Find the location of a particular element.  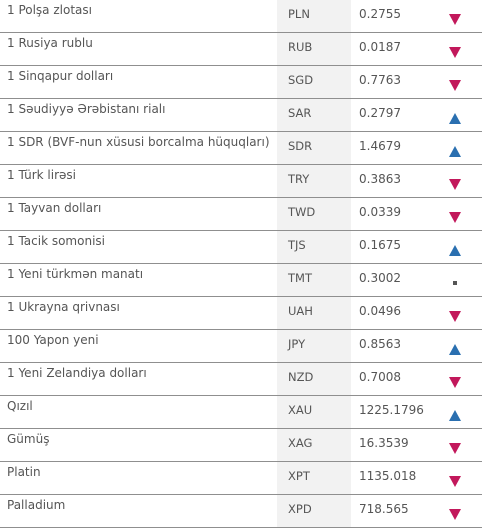

table-row: 100 Yapon yeni JPY 0.8563 is located at coordinates (241, 346).